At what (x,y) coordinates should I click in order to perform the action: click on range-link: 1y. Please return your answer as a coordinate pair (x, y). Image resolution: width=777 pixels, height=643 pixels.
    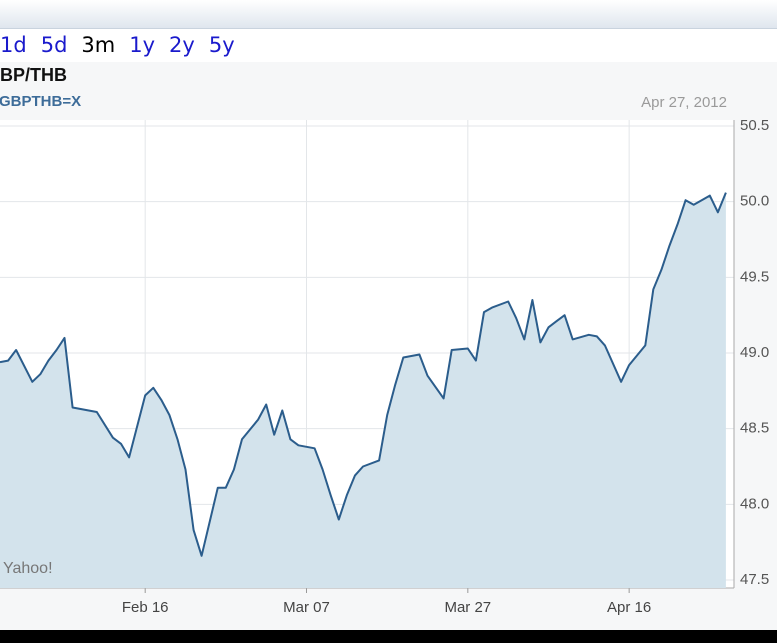
    Looking at the image, I should click on (142, 45).